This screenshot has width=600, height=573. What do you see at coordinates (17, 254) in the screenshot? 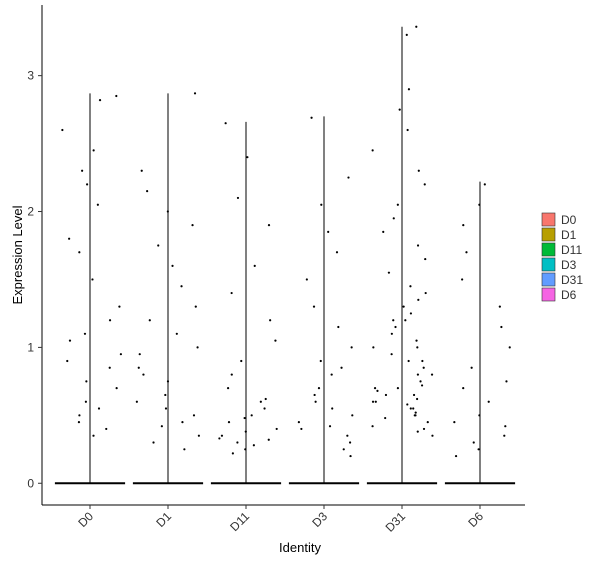
I see `y-axis-label: Expression Level` at bounding box center [17, 254].